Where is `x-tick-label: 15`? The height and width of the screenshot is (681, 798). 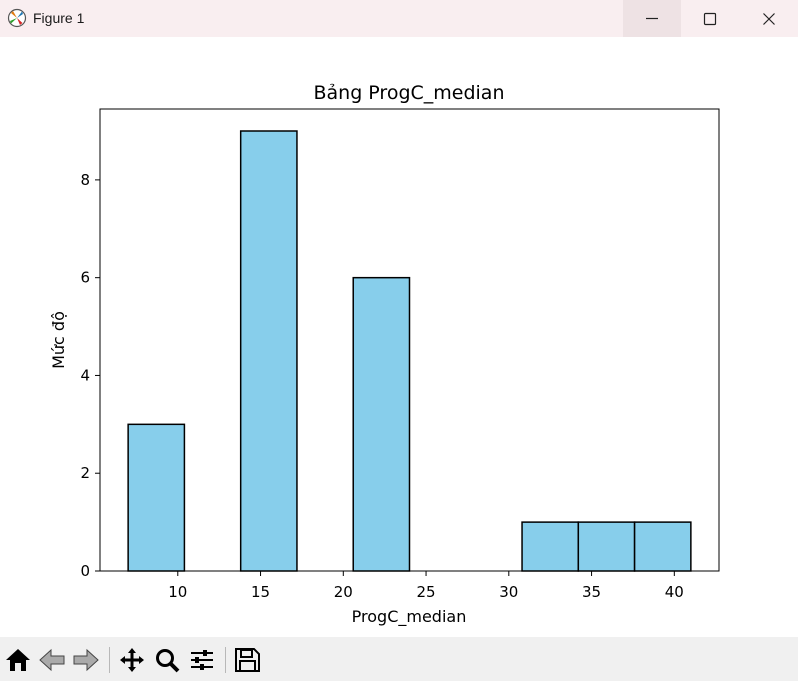
x-tick-label: 15 is located at coordinates (260, 592).